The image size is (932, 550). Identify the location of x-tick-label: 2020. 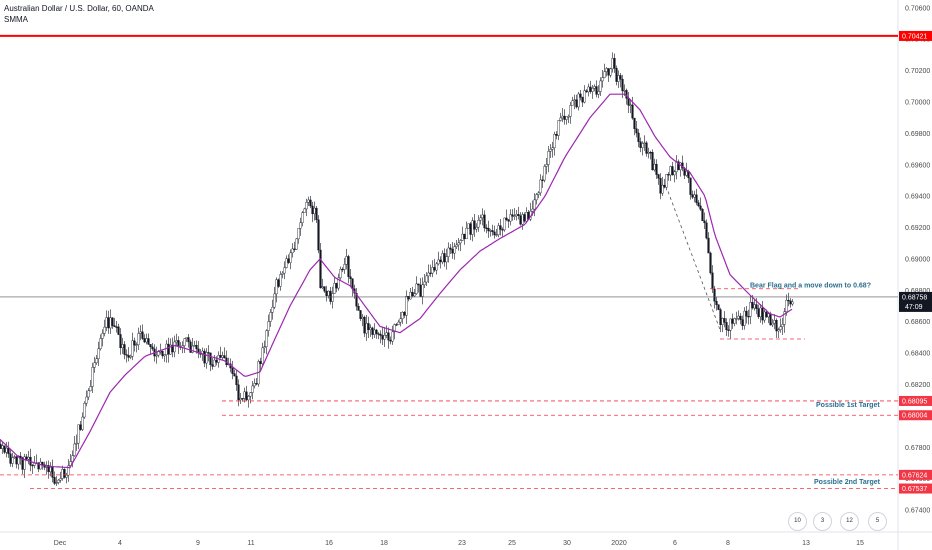
(619, 543).